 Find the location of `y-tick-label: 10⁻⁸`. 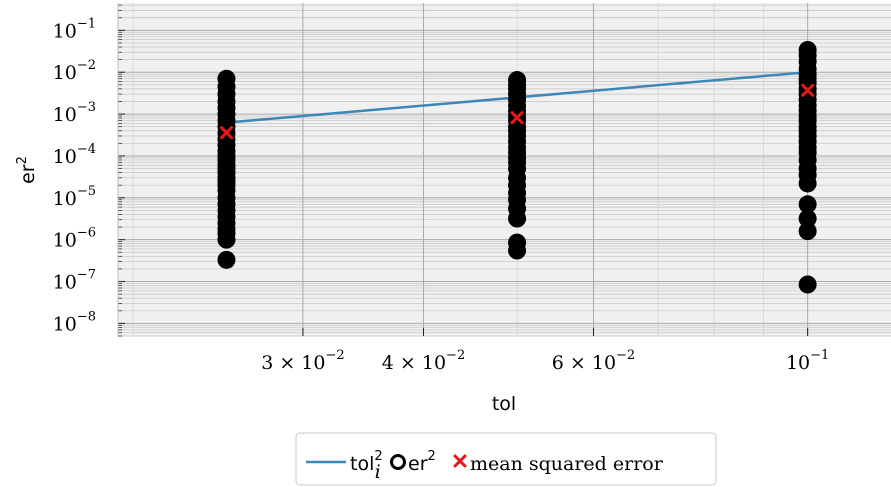

y-tick-label: 10⁻⁸ is located at coordinates (74, 322).